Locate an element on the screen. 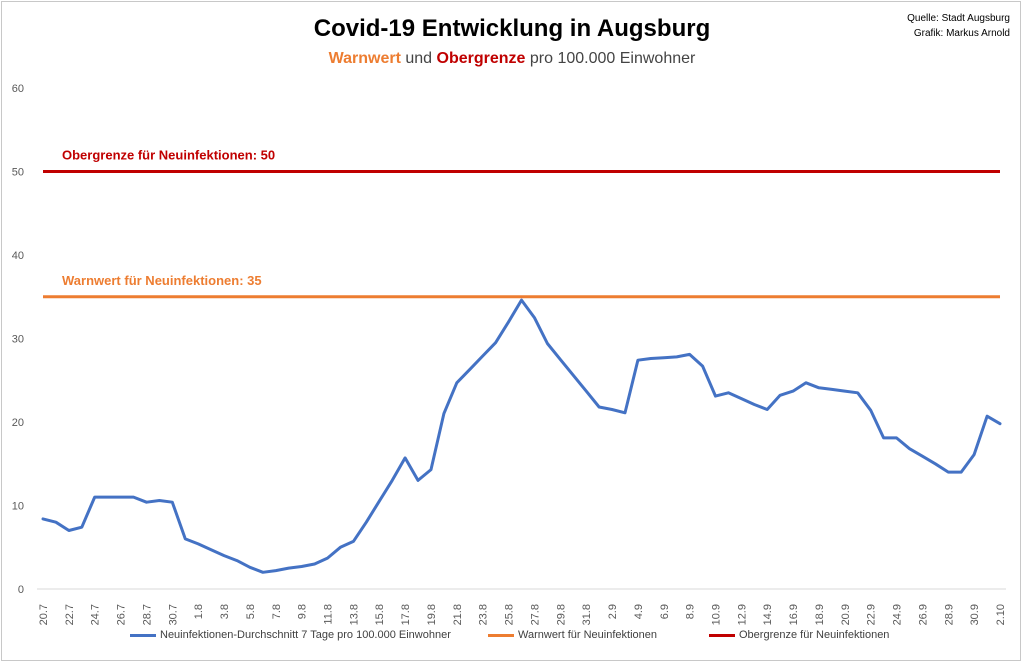 The image size is (1024, 664). x-tick-label: 13.8 is located at coordinates (354, 614).